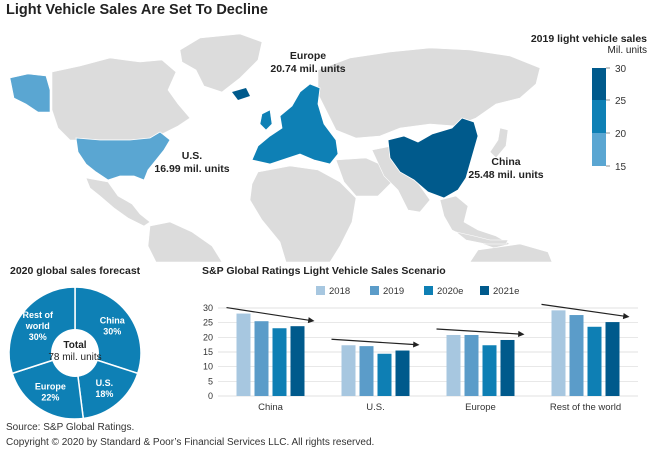  I want to click on donut-label-europe: Europe 22%, so click(50, 391).